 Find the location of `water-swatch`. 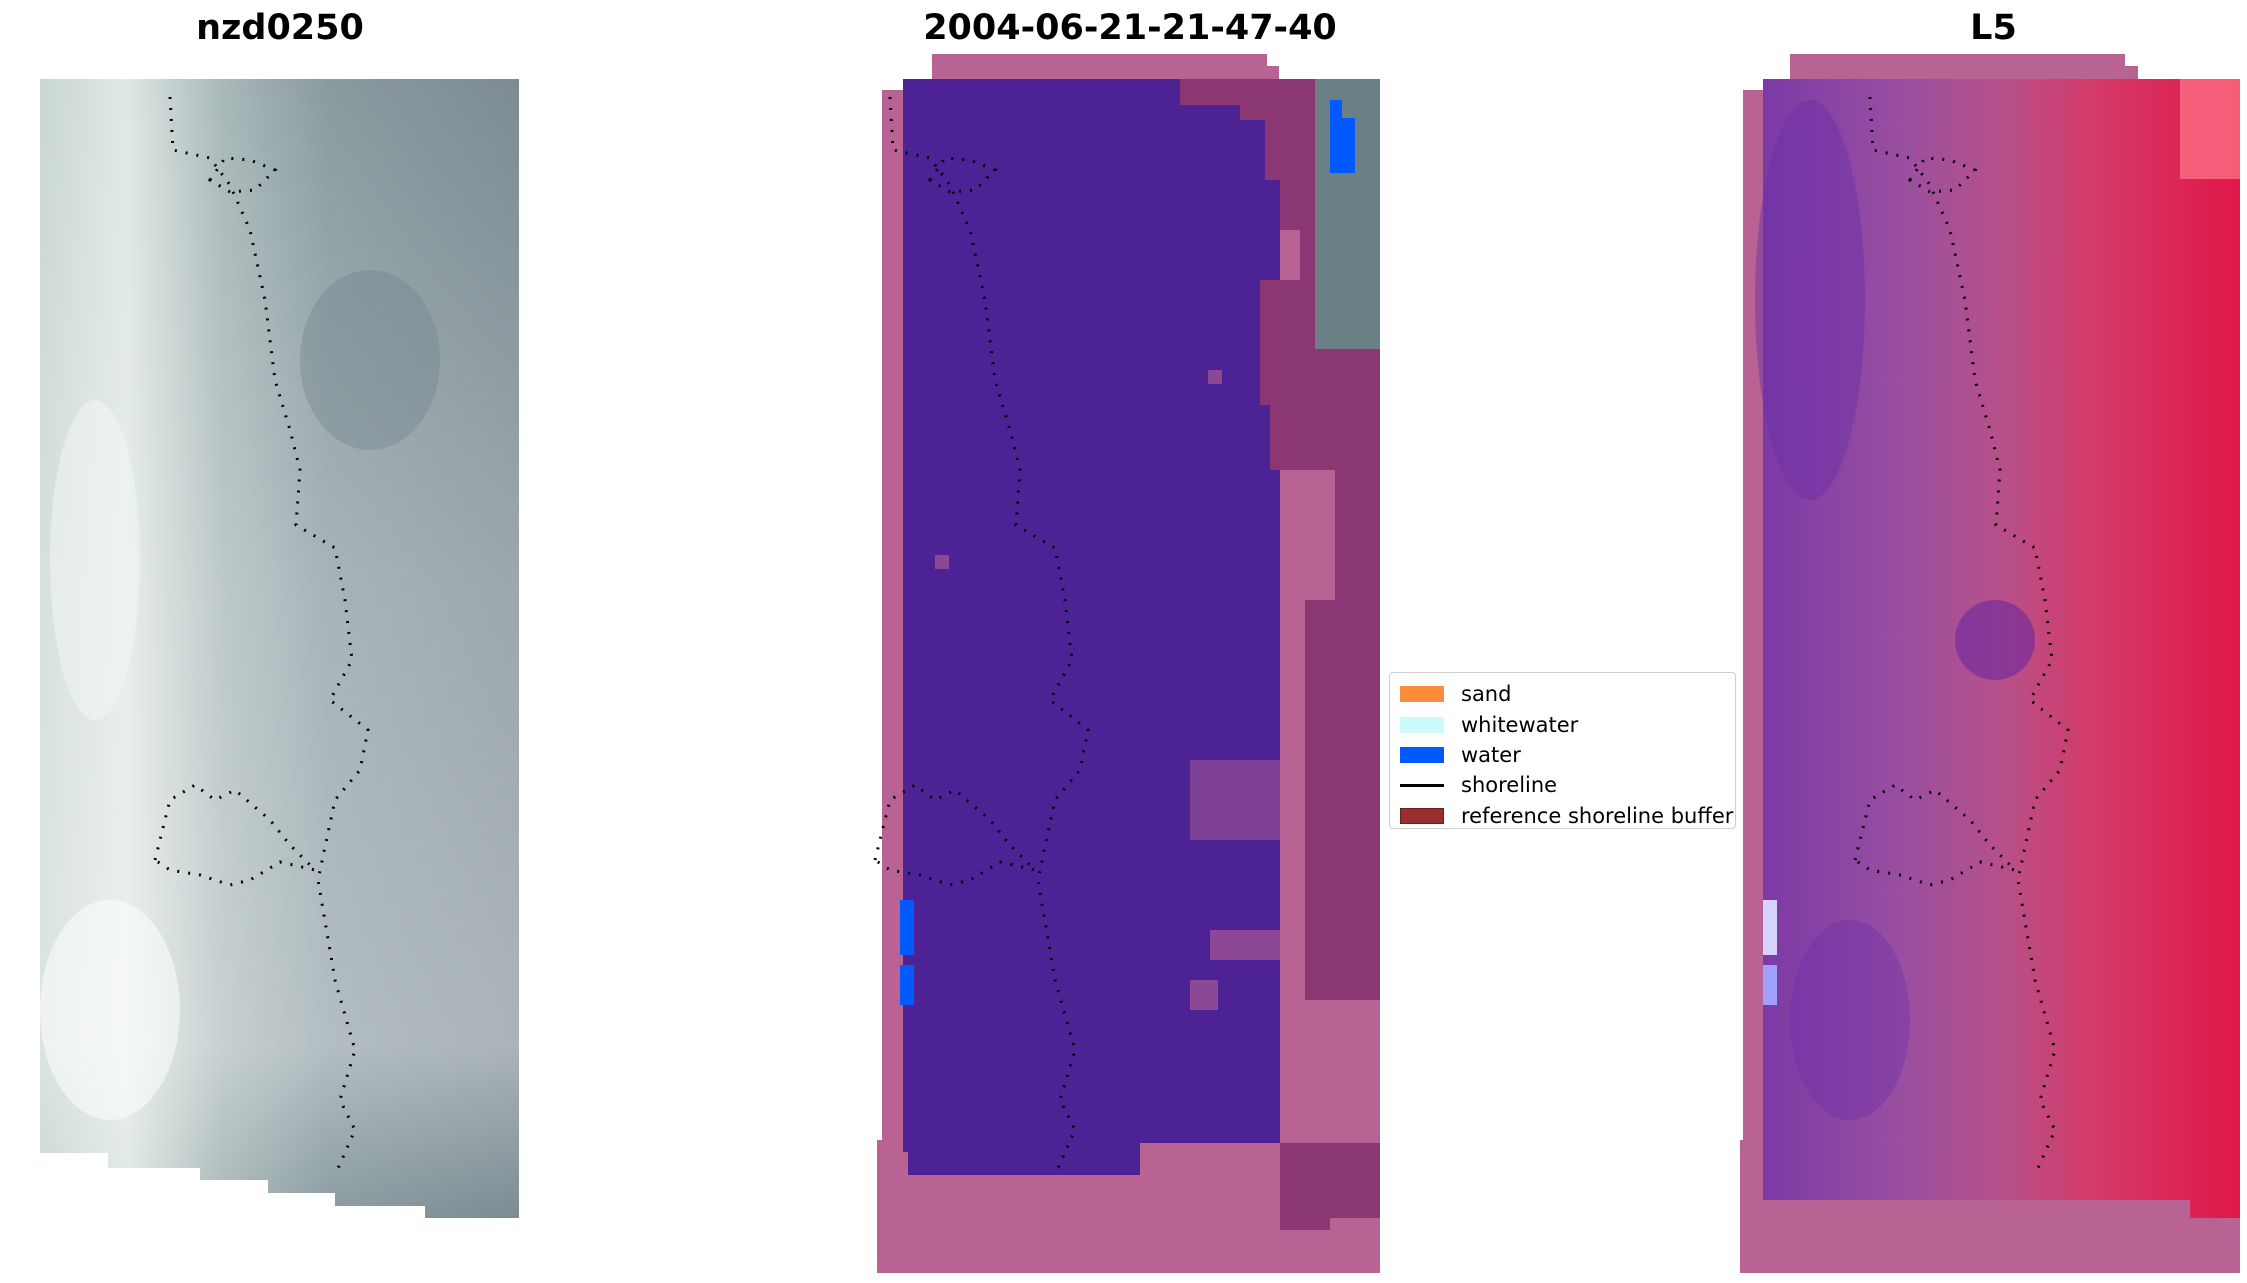

water-swatch is located at coordinates (1422, 754).